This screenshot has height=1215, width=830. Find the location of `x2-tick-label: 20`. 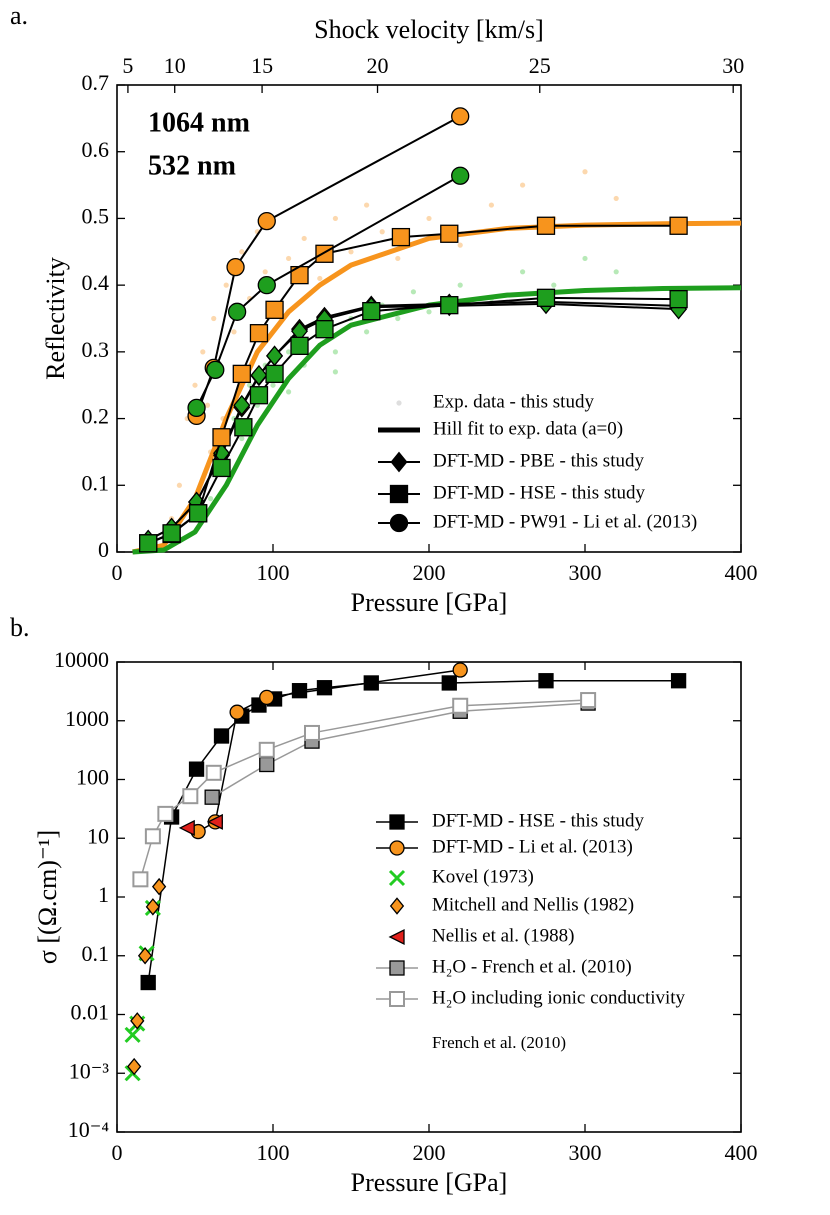

x2-tick-label: 20 is located at coordinates (378, 65).